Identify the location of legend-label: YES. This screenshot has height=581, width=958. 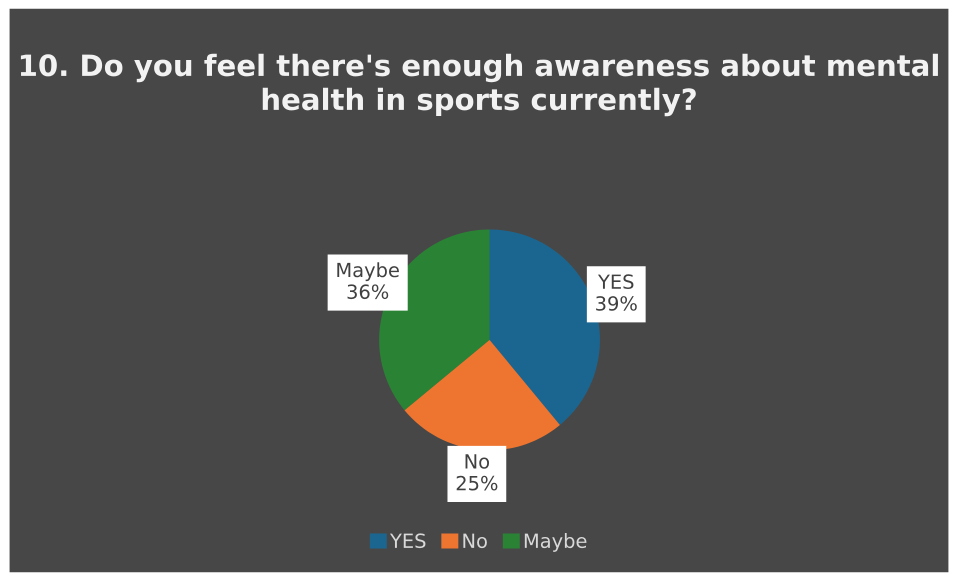
(408, 540).